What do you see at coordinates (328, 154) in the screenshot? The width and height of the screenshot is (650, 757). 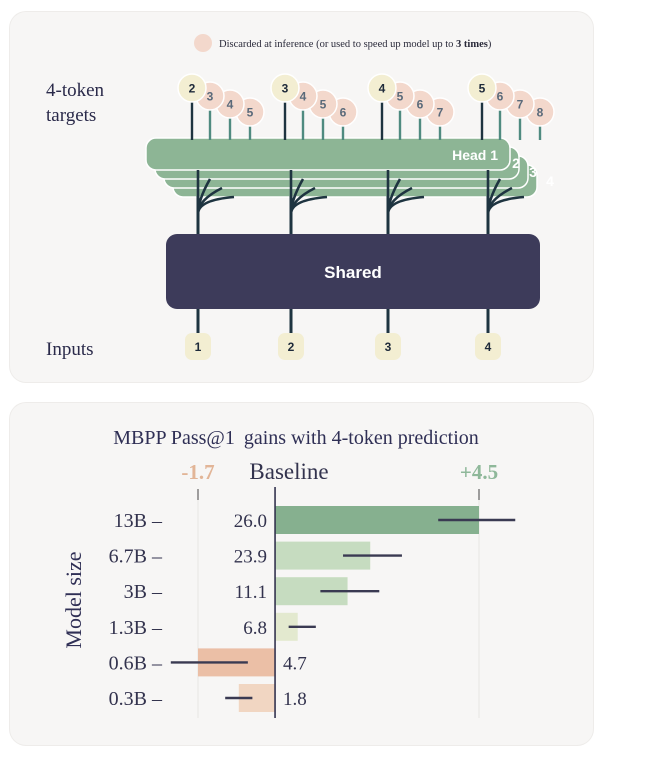 I see `head-1-bar` at bounding box center [328, 154].